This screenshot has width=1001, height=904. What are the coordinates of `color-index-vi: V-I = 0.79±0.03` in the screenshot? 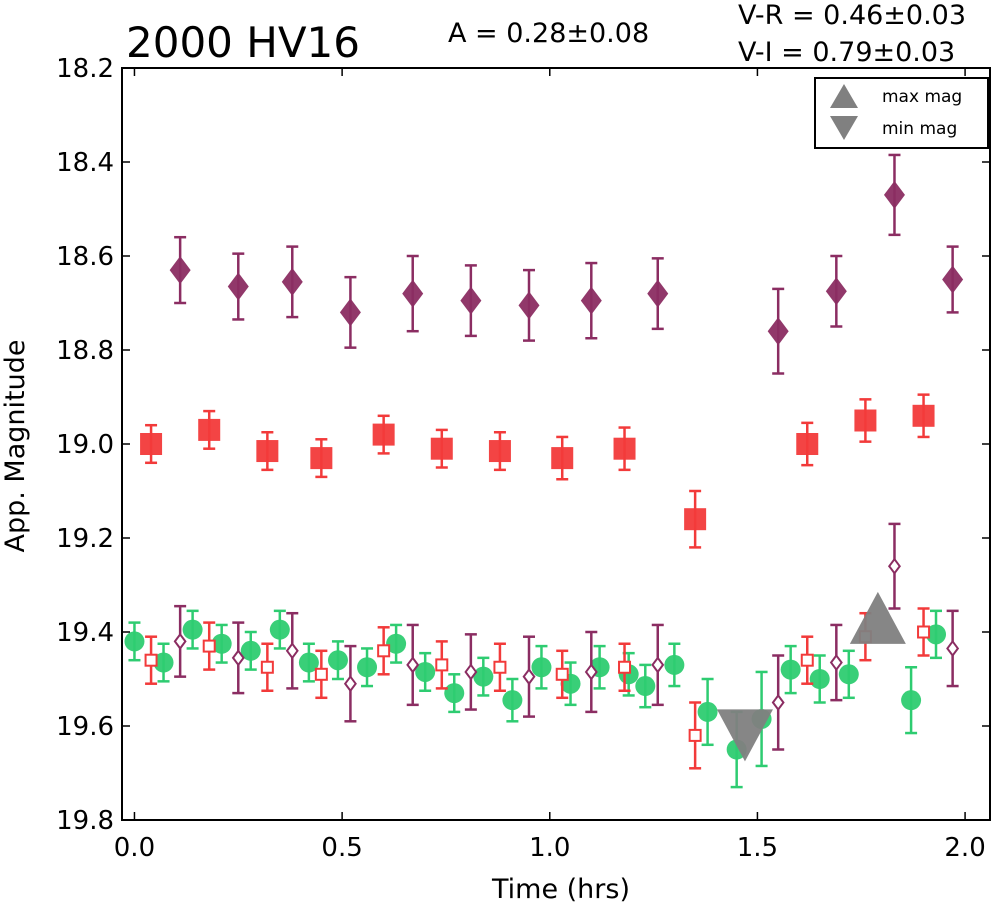 It's located at (846, 52).